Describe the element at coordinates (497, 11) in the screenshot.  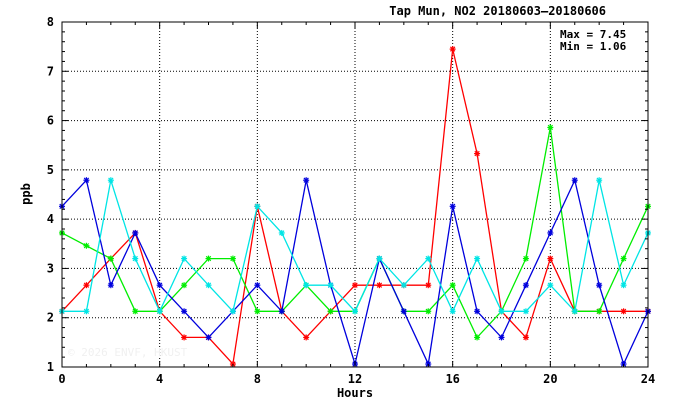
I see `chart-title: Tap Mun, NO2 20180603–20180606` at that location.